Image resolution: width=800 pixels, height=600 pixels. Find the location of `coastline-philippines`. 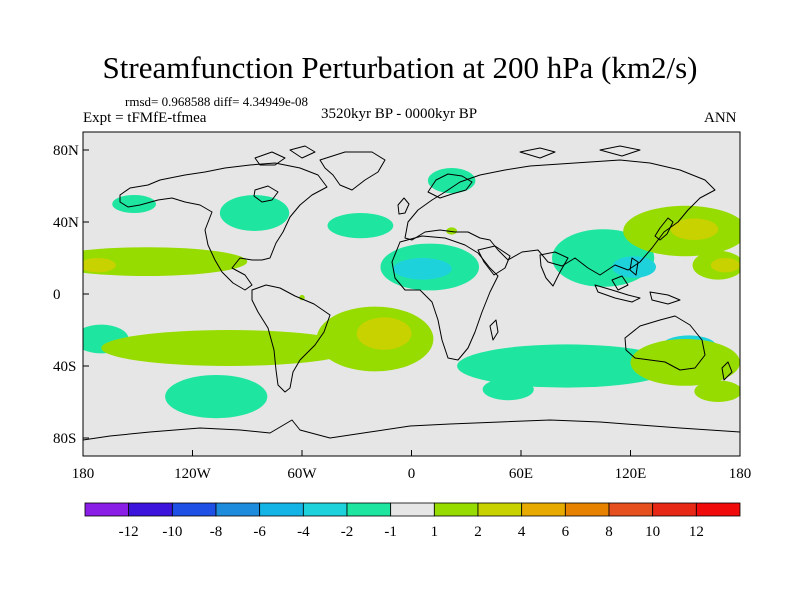

coastline-philippines is located at coordinates (634, 266).